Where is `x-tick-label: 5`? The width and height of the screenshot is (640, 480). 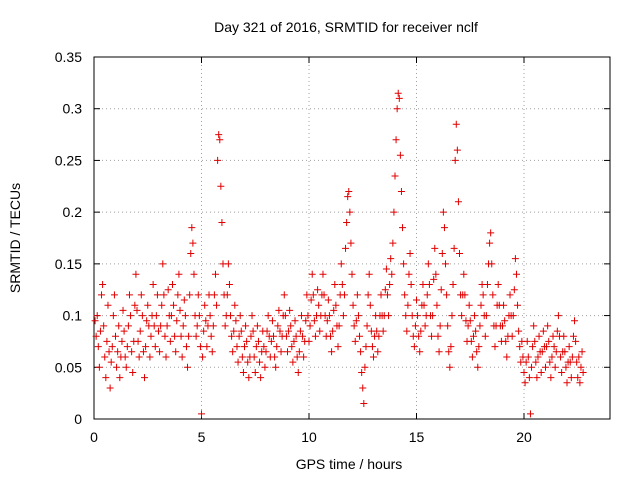
x-tick-label: 5 is located at coordinates (202, 437).